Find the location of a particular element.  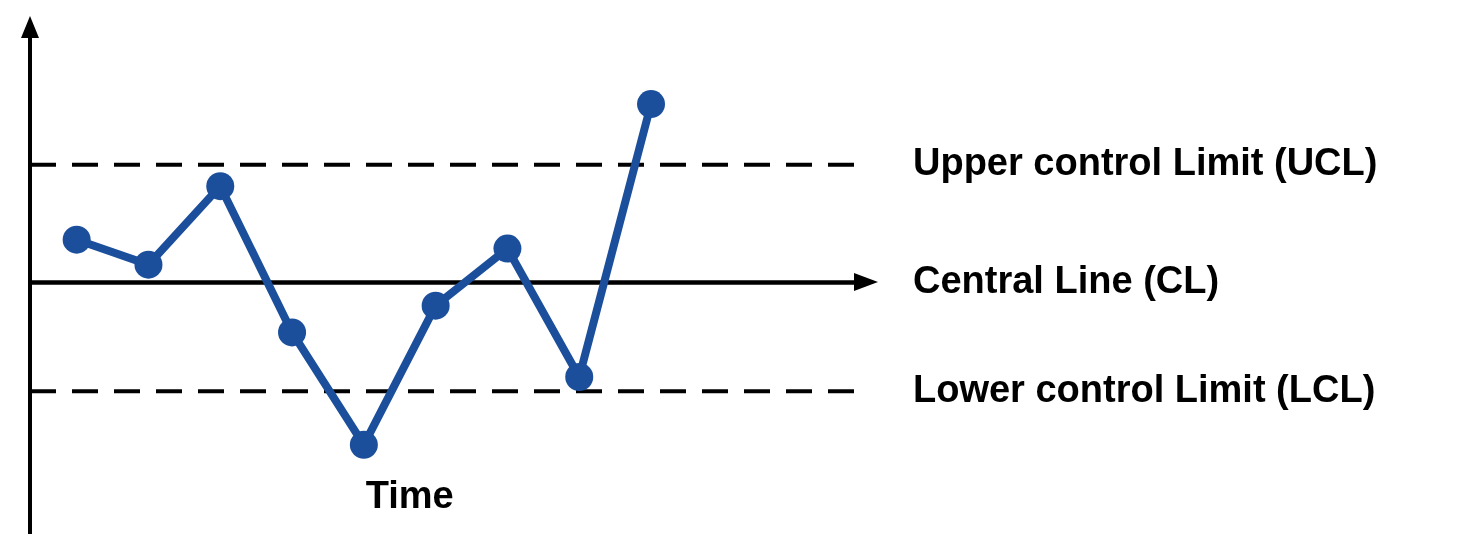

ref-line-label: Lower control Limit (LCL) is located at coordinates (1144, 388).